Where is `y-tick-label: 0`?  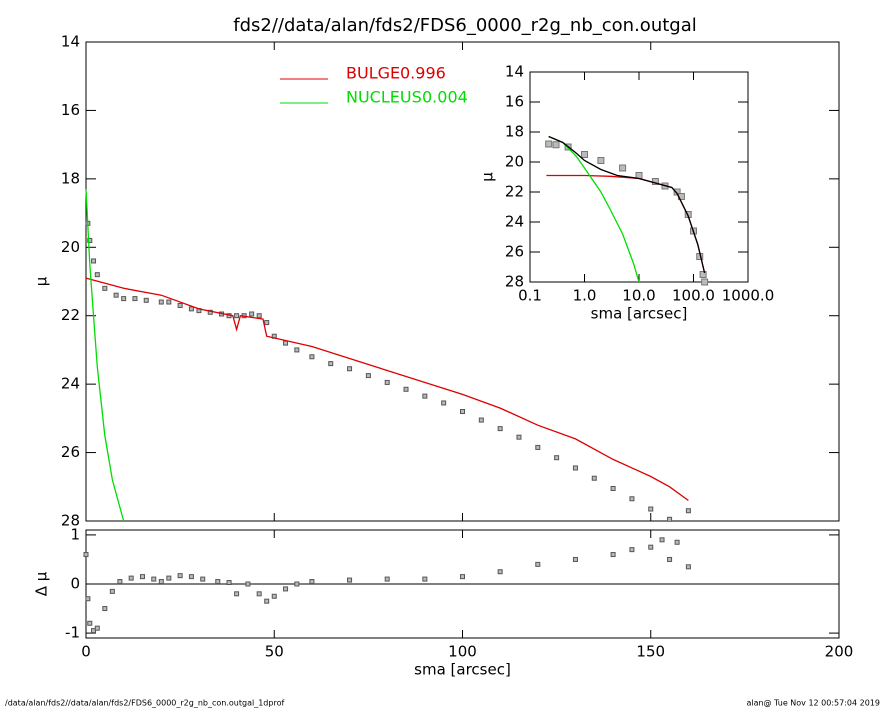 y-tick-label: 0 is located at coordinates (75, 584).